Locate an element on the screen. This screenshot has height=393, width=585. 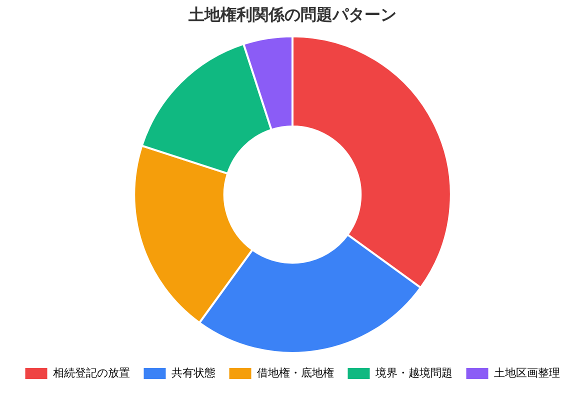
legend-label: 共有状態 is located at coordinates (193, 373).